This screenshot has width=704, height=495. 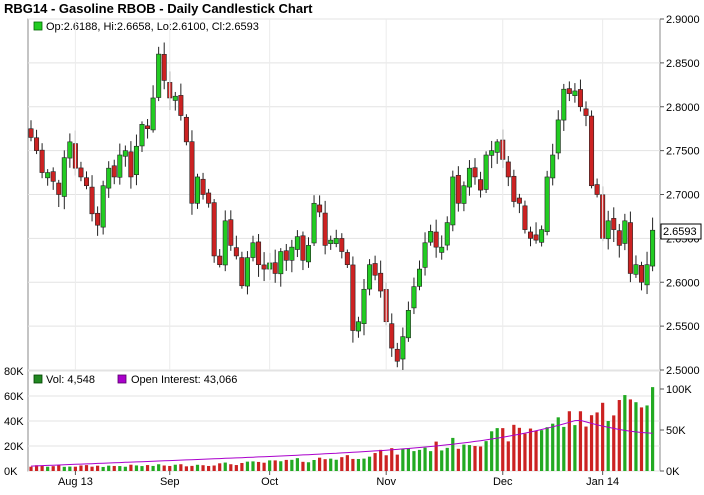 What do you see at coordinates (122, 379) in the screenshot?
I see `legend-swatch-oi` at bounding box center [122, 379].